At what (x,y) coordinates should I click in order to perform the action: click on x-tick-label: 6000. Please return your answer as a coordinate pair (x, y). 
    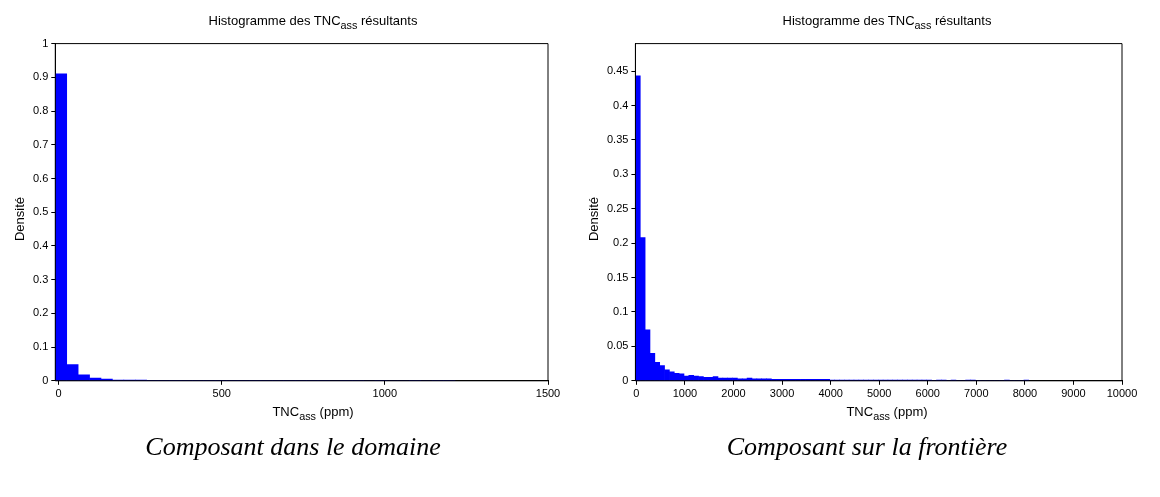
    Looking at the image, I should click on (927, 393).